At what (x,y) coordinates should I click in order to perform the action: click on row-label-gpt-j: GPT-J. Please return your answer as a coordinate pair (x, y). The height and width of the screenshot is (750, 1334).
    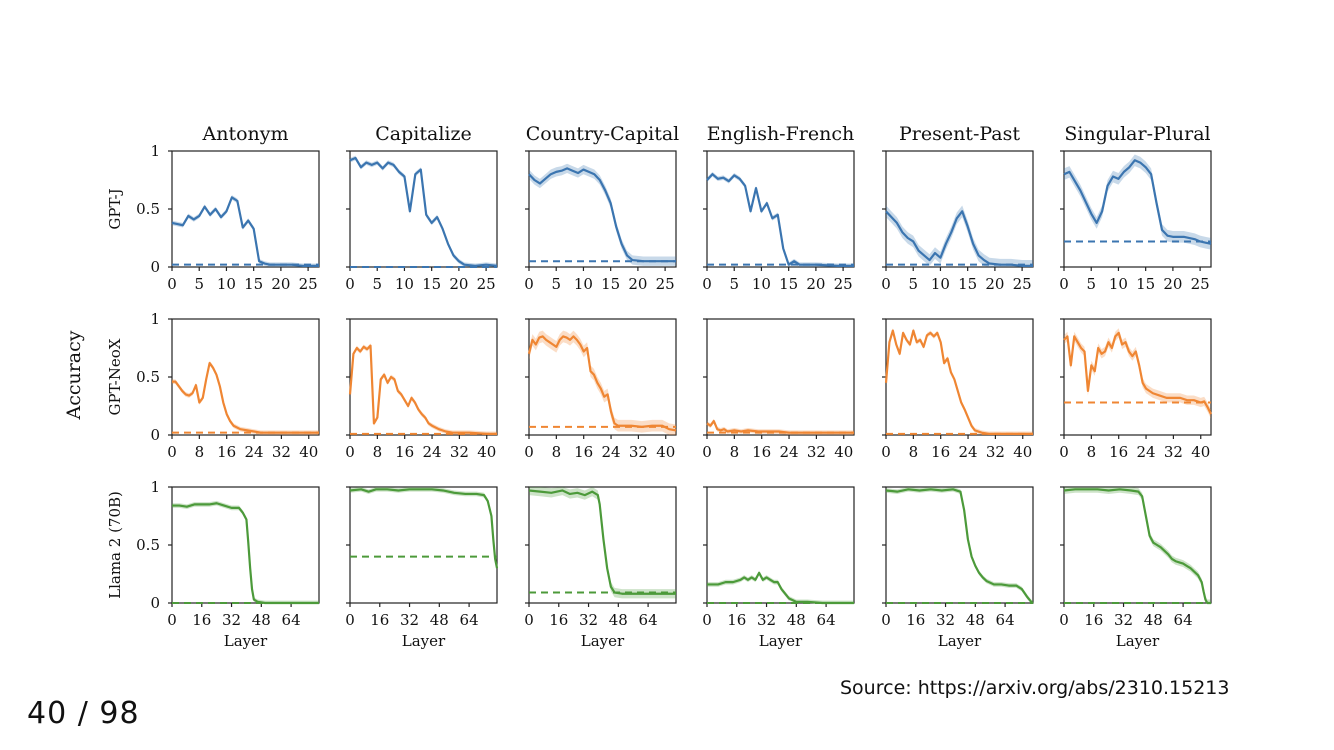
    Looking at the image, I should click on (115, 208).